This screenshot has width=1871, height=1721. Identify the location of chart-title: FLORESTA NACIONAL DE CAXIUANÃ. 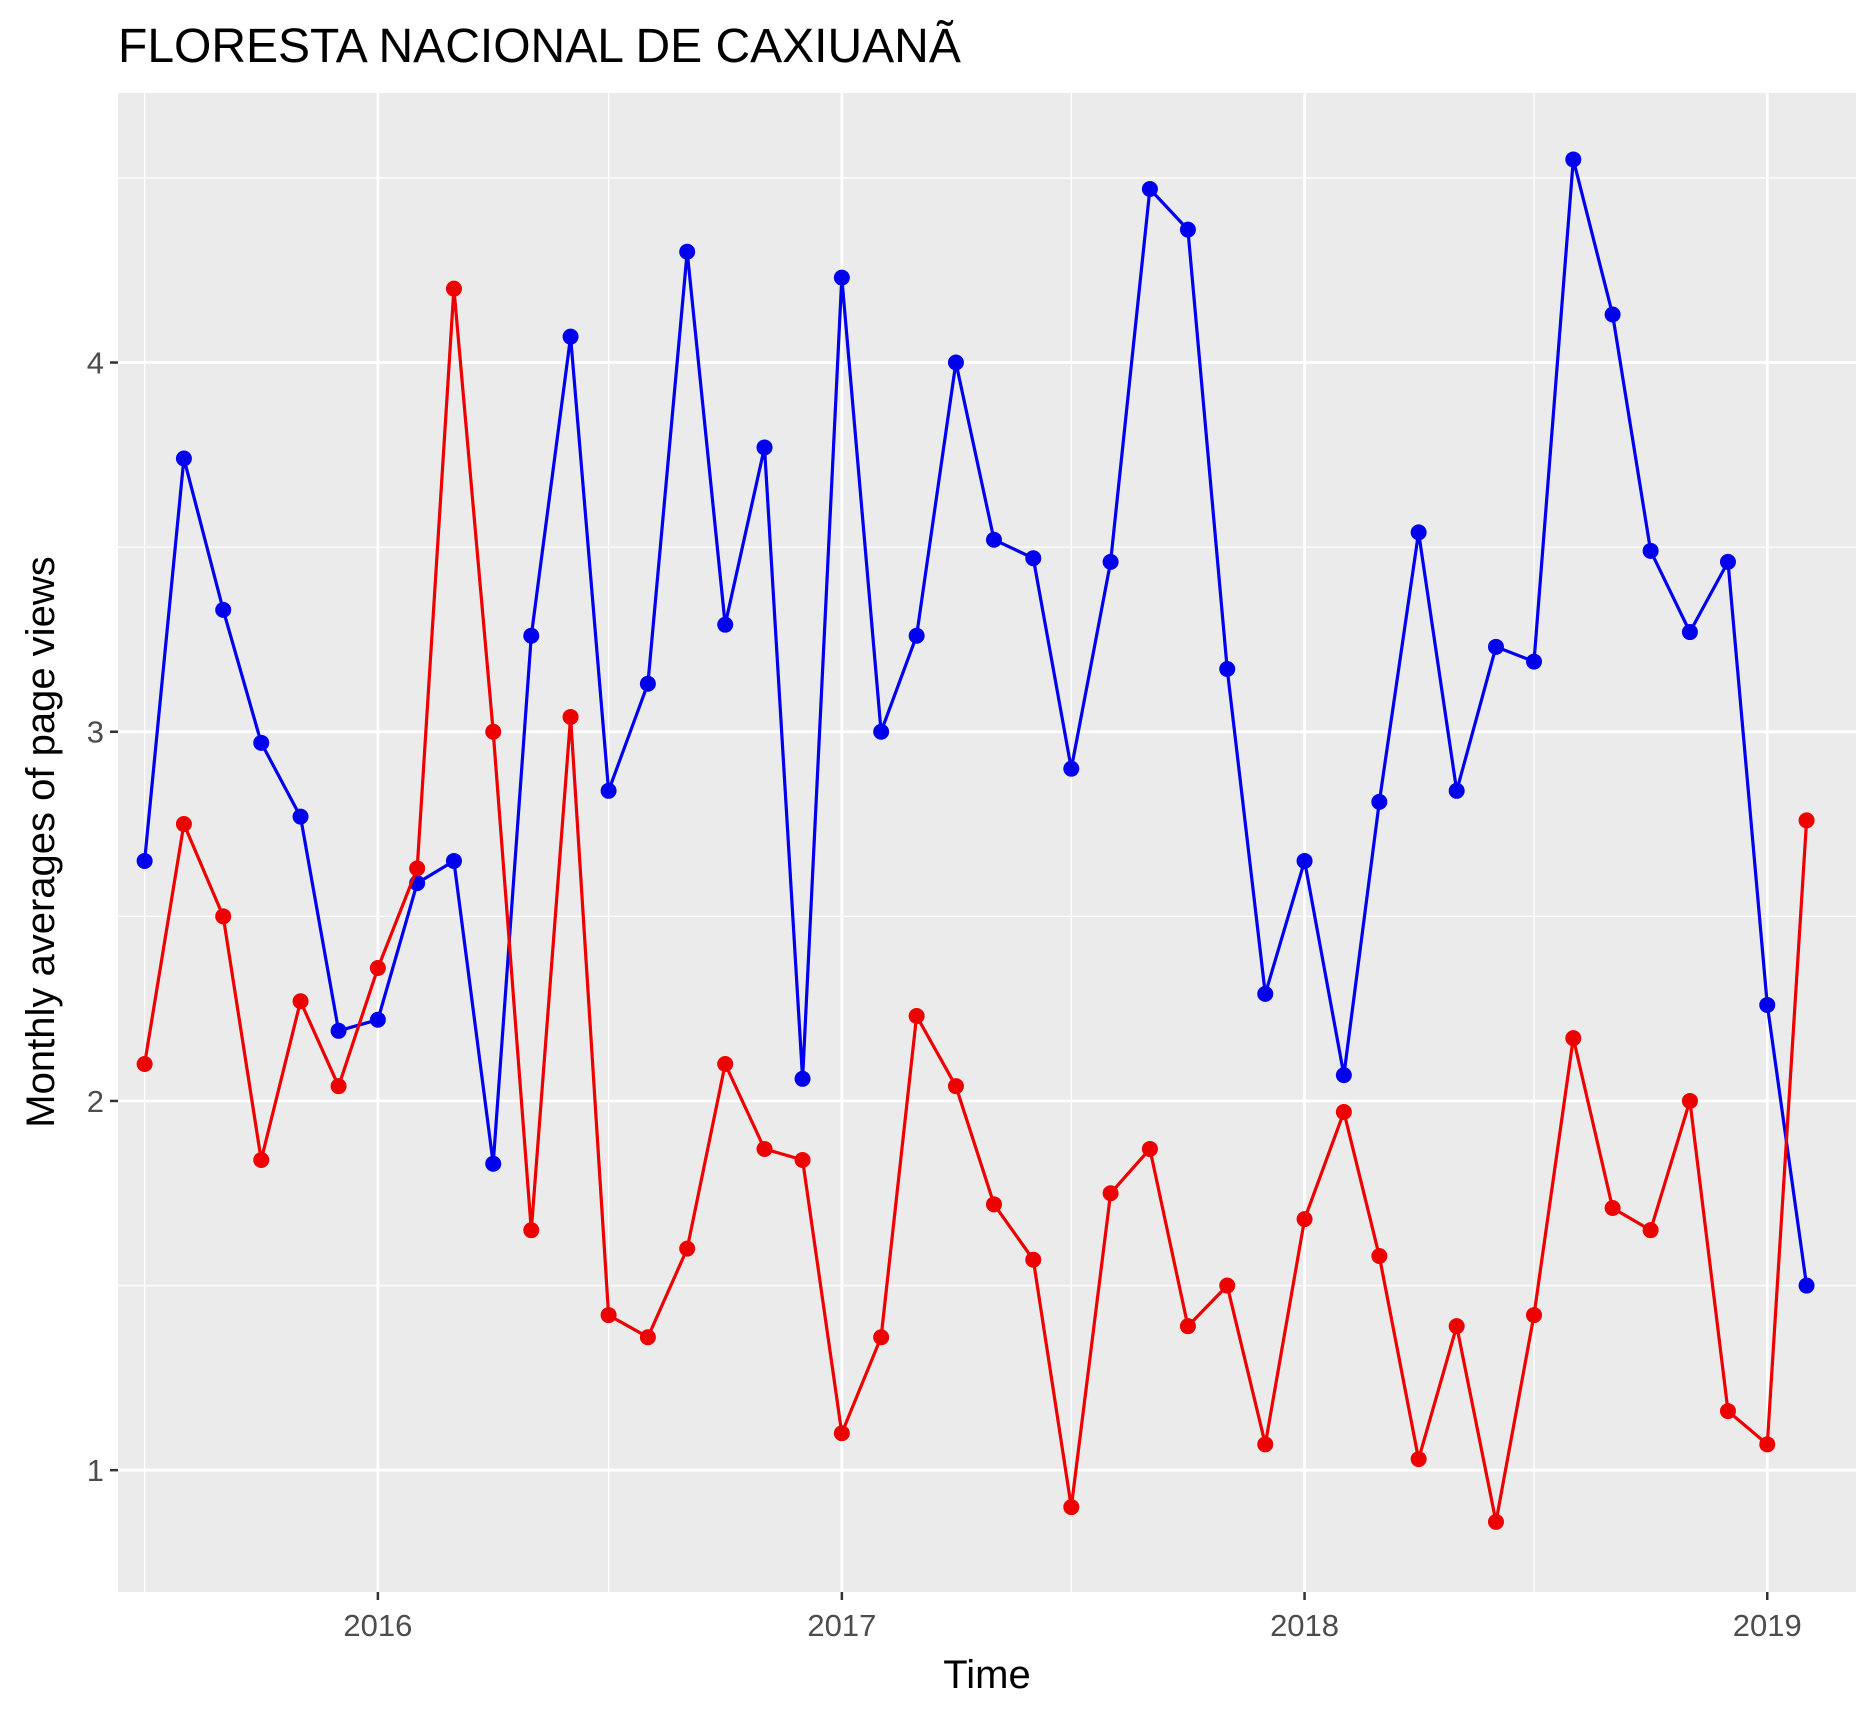
(539, 46).